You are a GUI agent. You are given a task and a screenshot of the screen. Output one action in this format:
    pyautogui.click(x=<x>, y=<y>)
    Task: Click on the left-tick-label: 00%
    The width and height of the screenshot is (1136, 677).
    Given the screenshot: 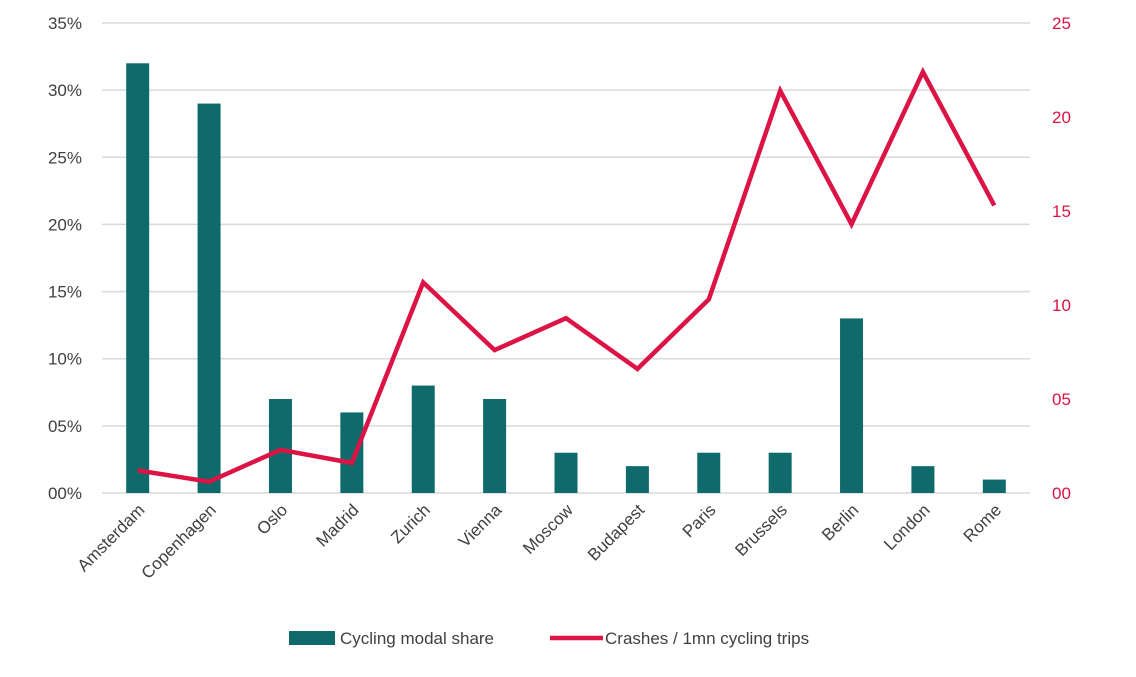 What is the action you would take?
    pyautogui.click(x=65, y=493)
    